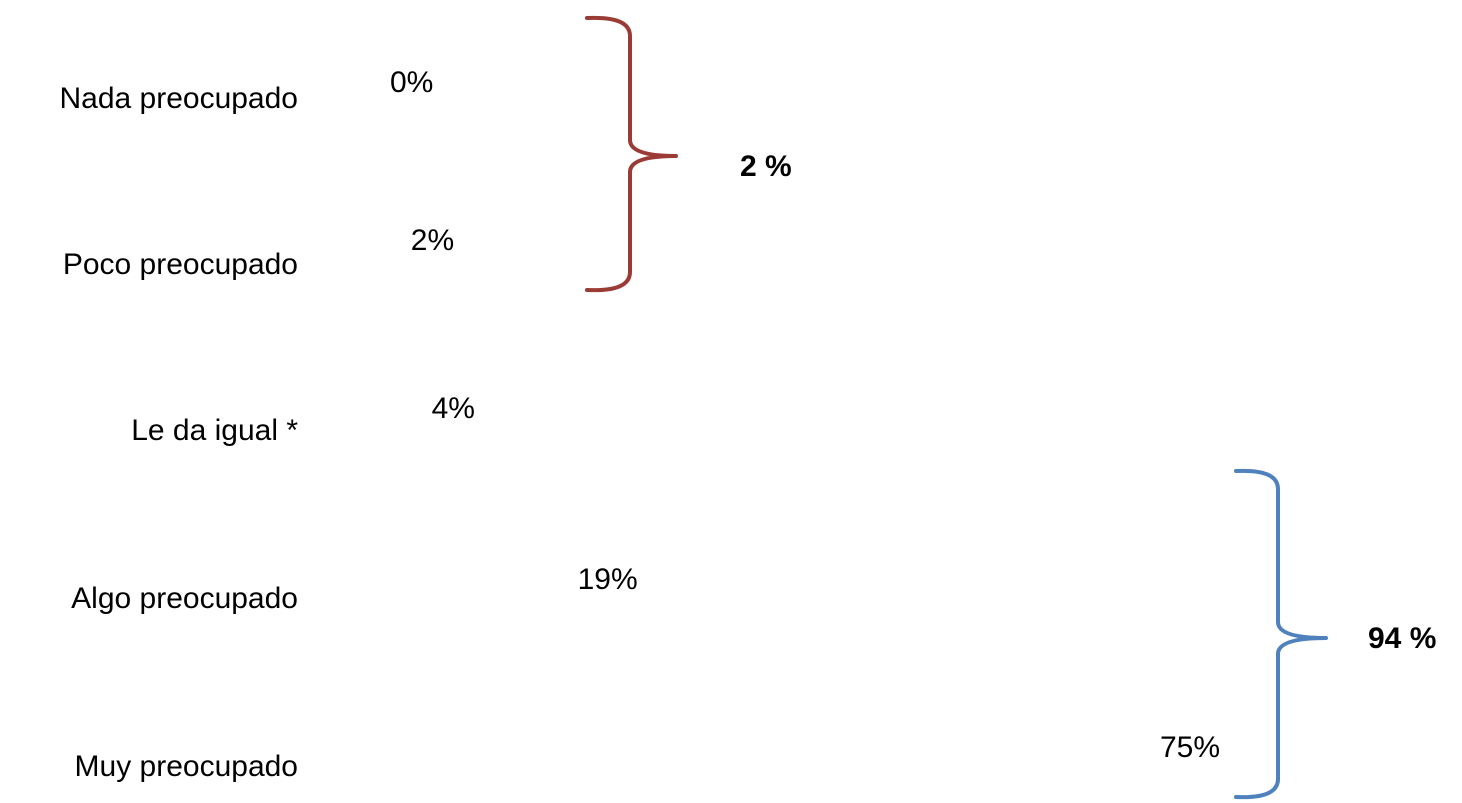 The width and height of the screenshot is (1462, 803). What do you see at coordinates (1281, 634) in the screenshot?
I see `brace-high-concern` at bounding box center [1281, 634].